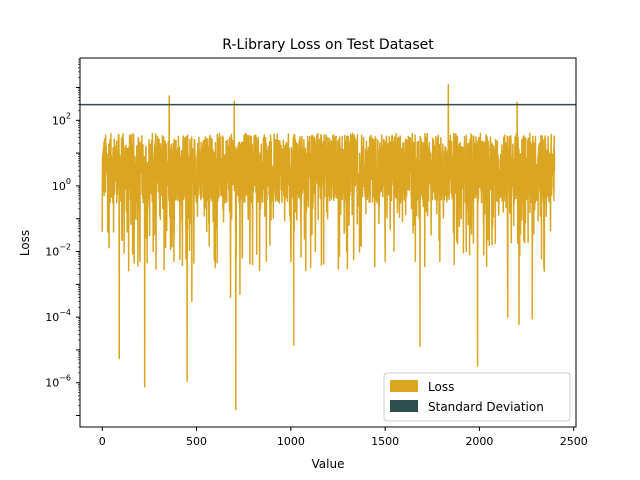  Describe the element at coordinates (102, 441) in the screenshot. I see `x-tick-label: 0` at that location.